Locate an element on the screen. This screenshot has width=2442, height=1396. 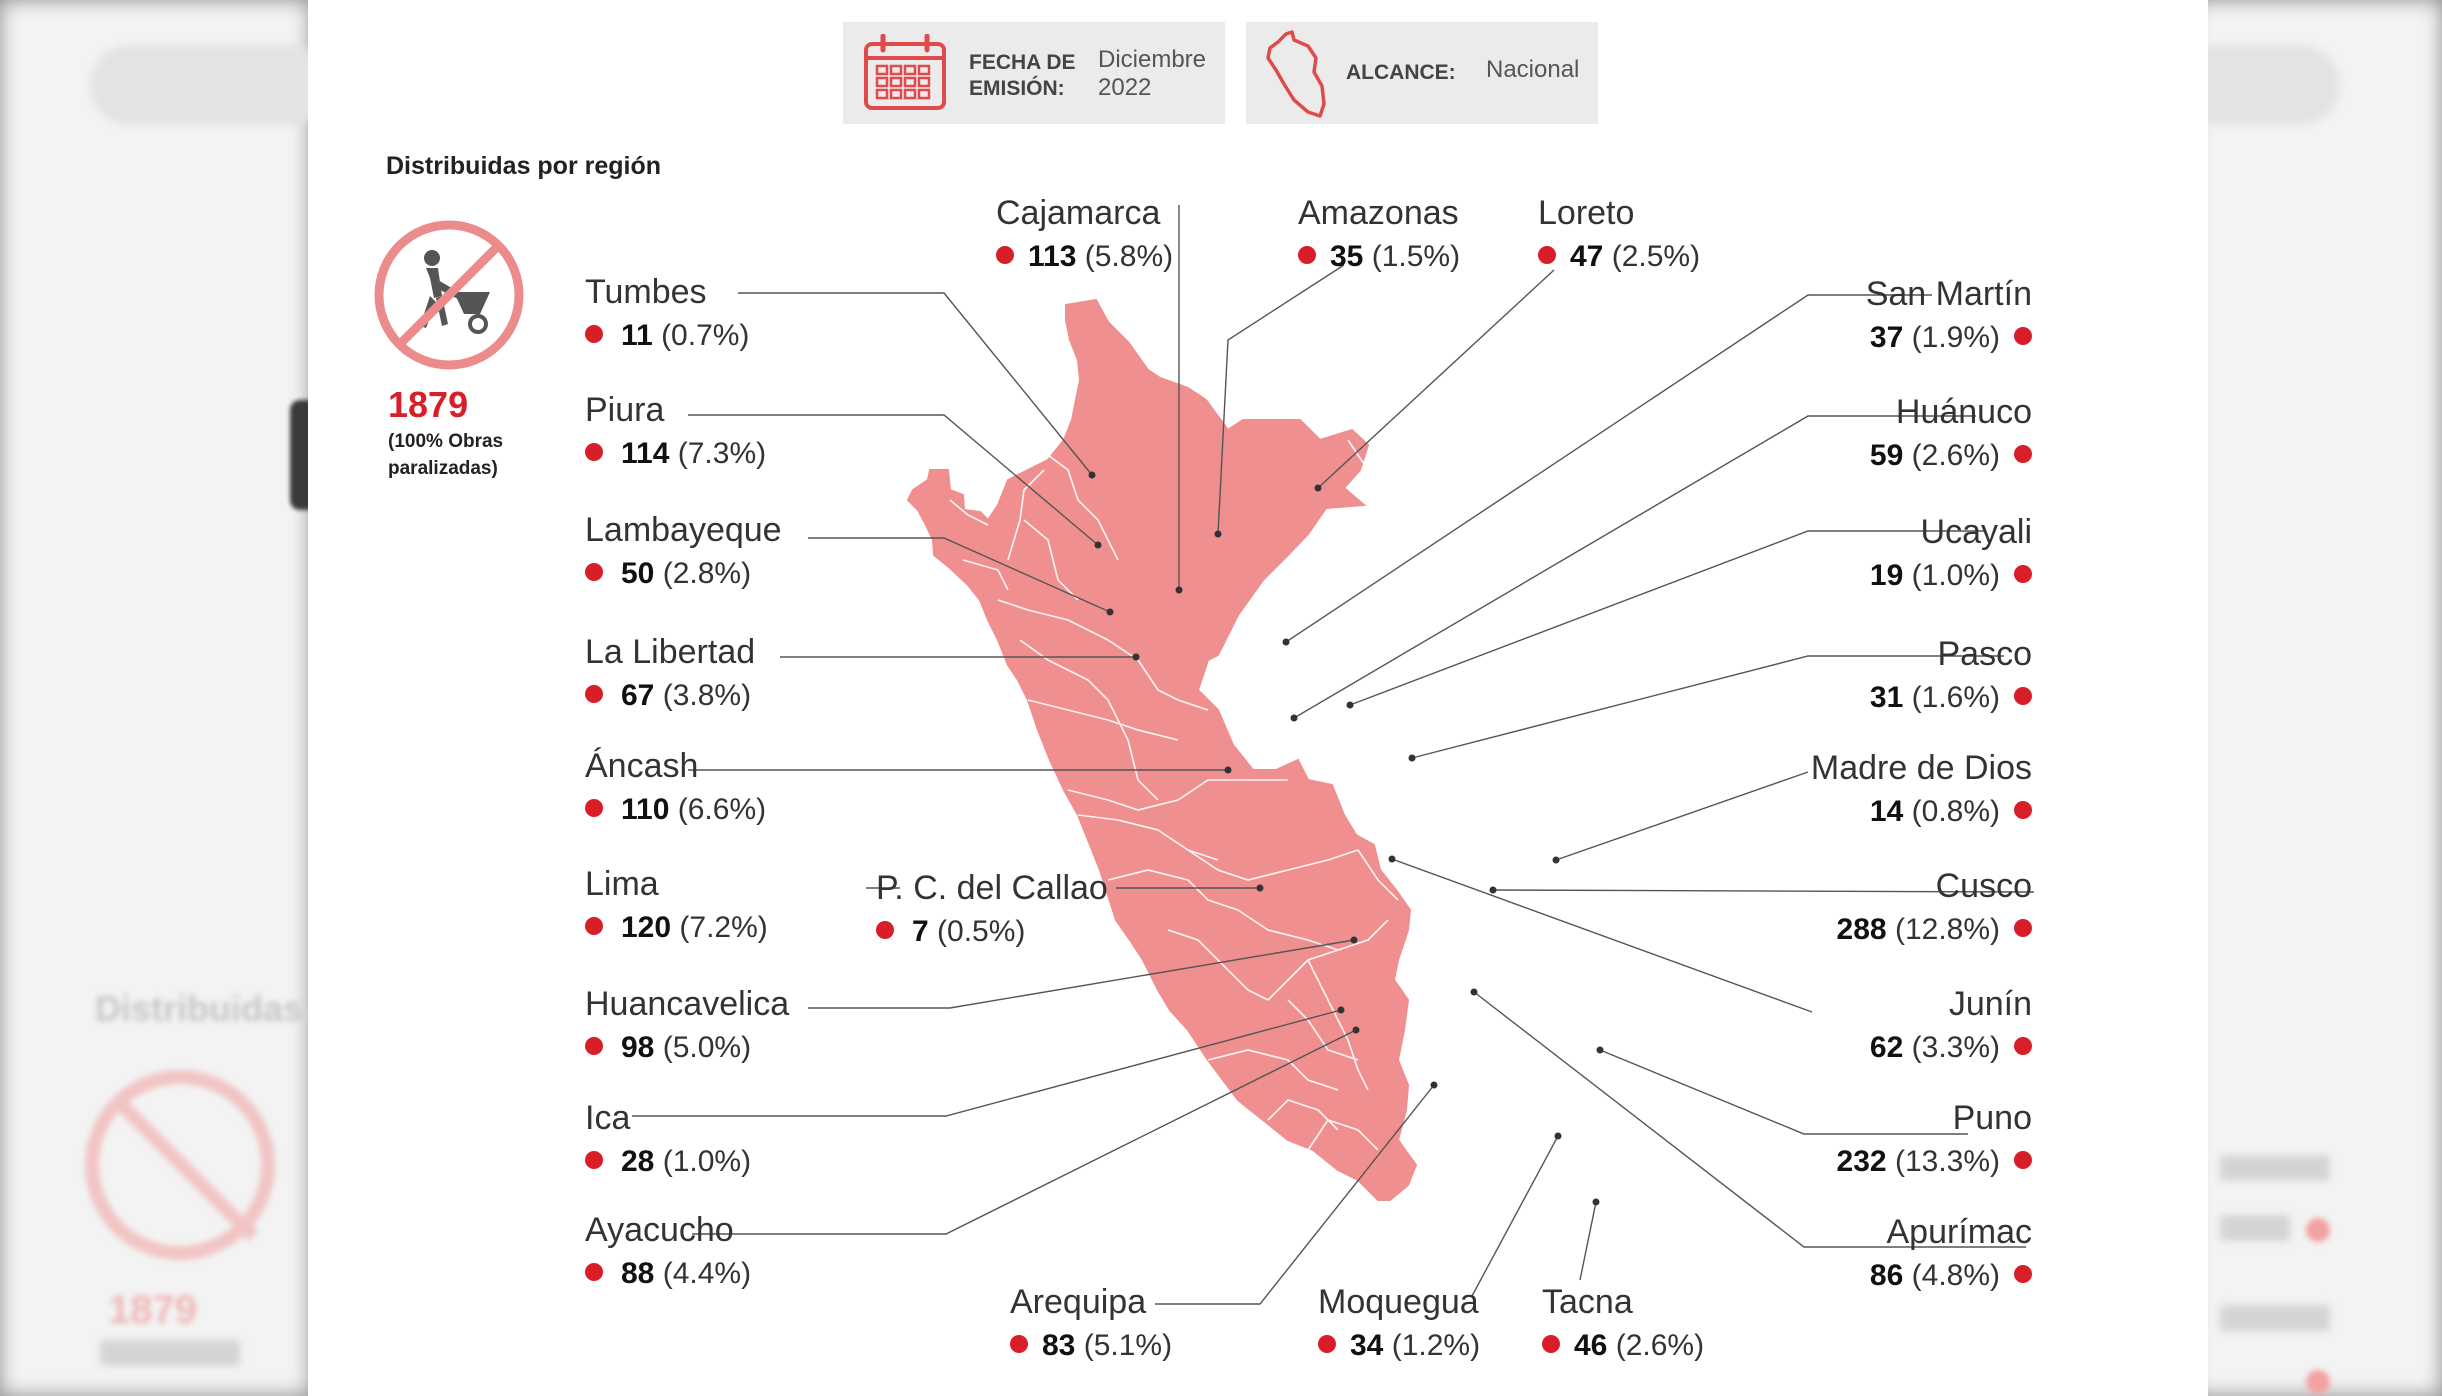
region-percent: (0.5%) is located at coordinates (981, 931).